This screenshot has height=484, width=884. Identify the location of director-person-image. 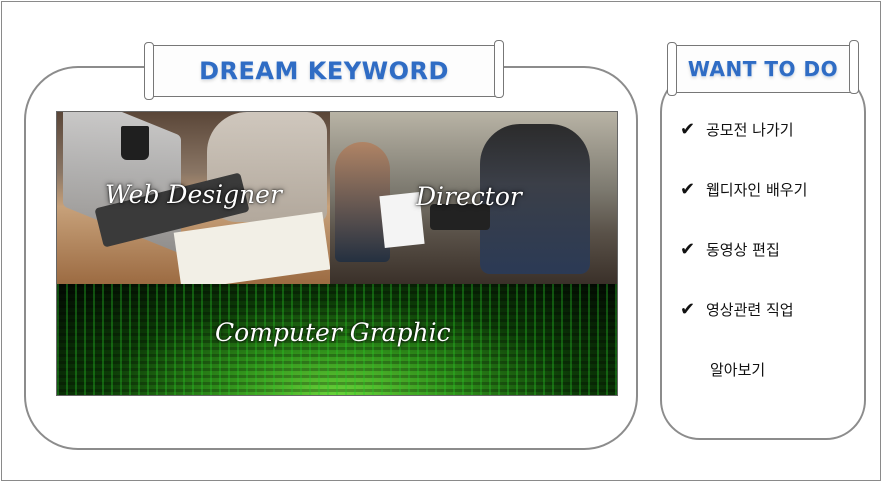
(535, 199).